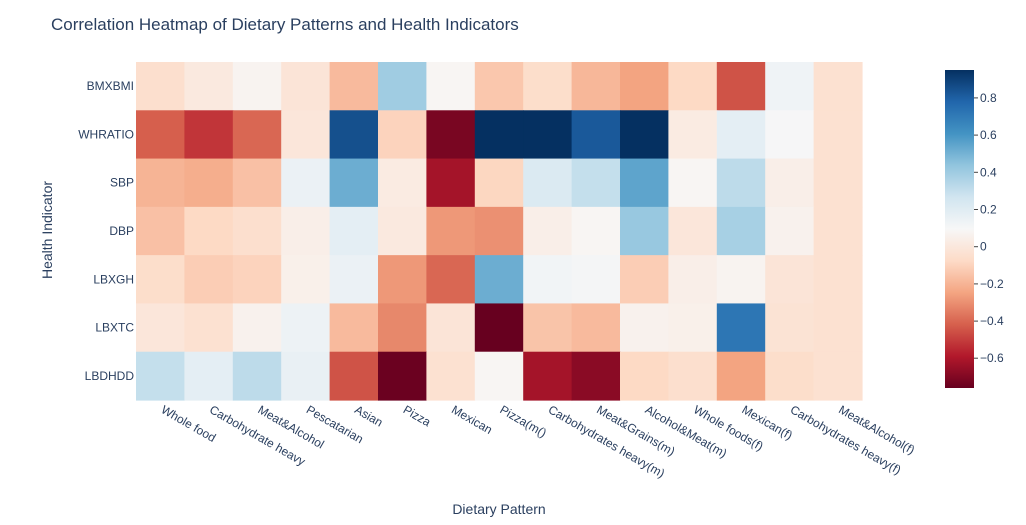 This screenshot has height=525, width=1026. I want to click on colorbar-ticks: 0.8 0.6 0.4 0.2 0 −0.2 −0.4 −0.6, so click(989, 228).